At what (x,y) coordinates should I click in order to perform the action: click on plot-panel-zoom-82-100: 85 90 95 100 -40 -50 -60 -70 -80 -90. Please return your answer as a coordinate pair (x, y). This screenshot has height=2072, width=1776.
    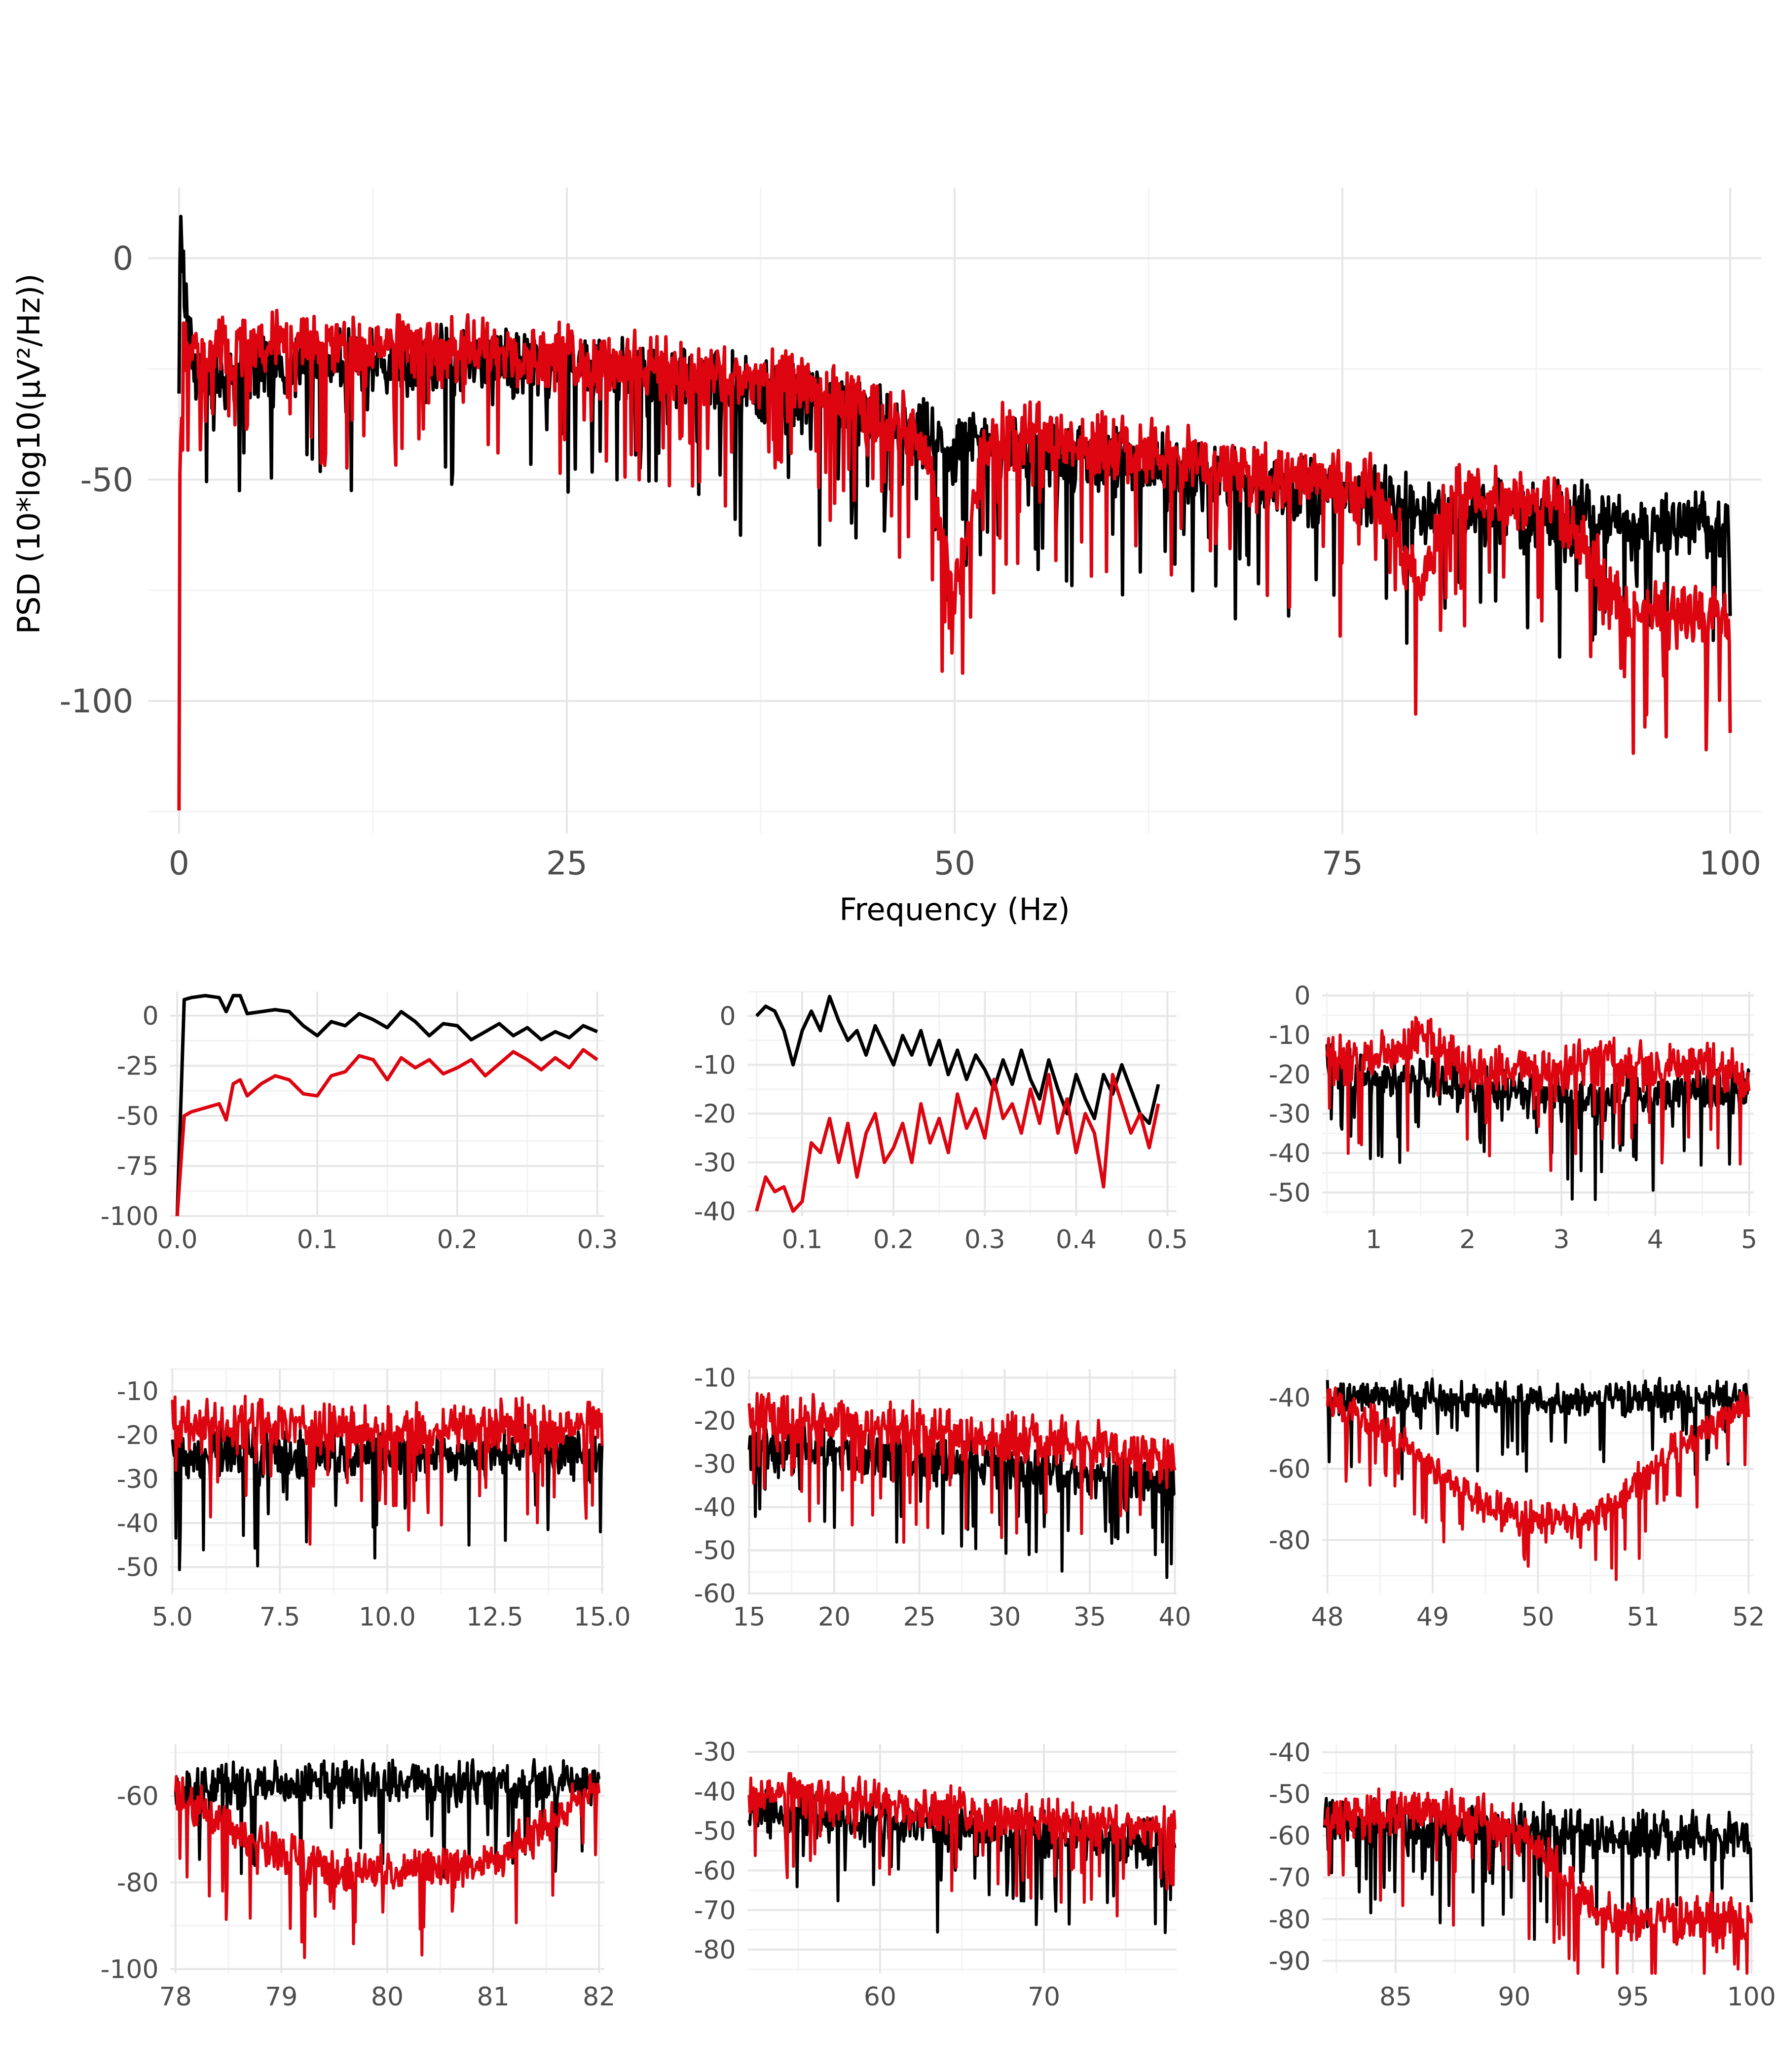
    Looking at the image, I should click on (1522, 1875).